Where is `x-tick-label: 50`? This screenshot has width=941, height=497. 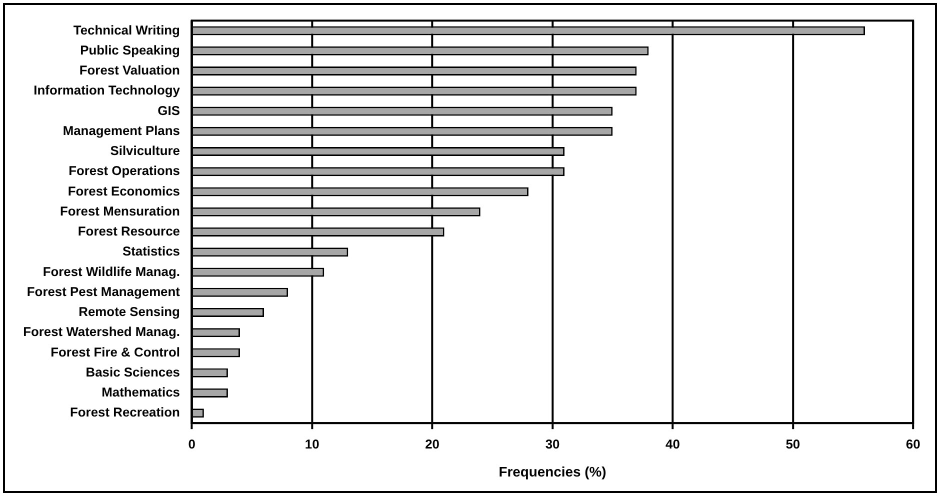 x-tick-label: 50 is located at coordinates (793, 444).